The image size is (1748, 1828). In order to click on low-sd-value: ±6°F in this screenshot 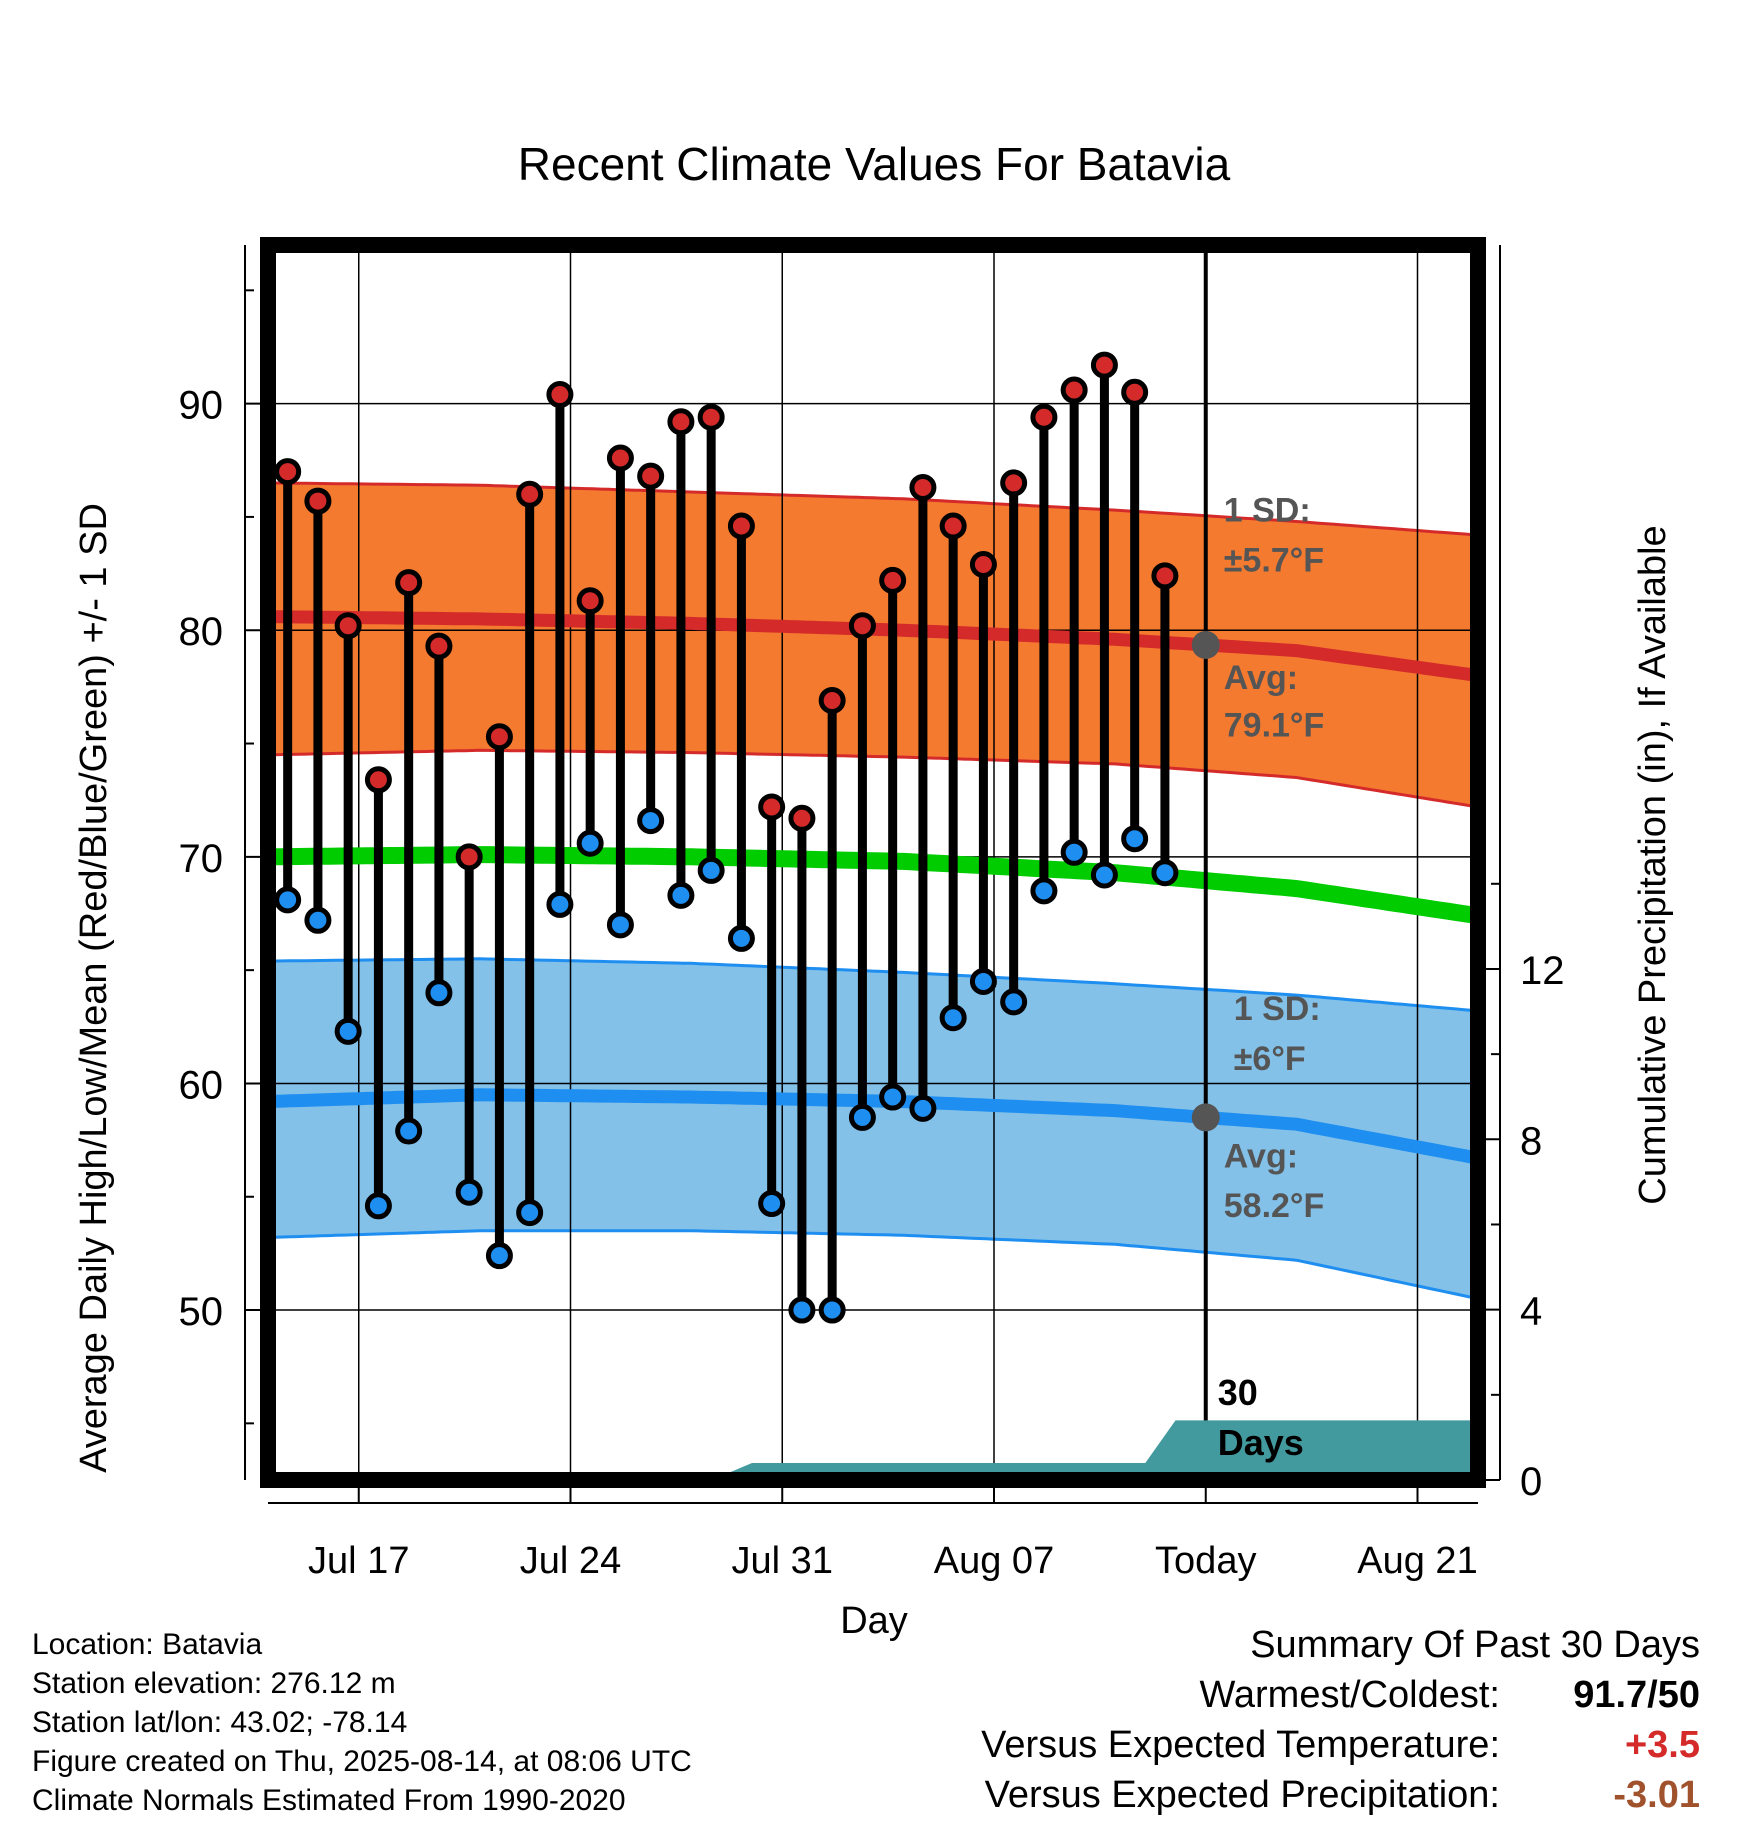, I will do `click(1270, 1059)`.